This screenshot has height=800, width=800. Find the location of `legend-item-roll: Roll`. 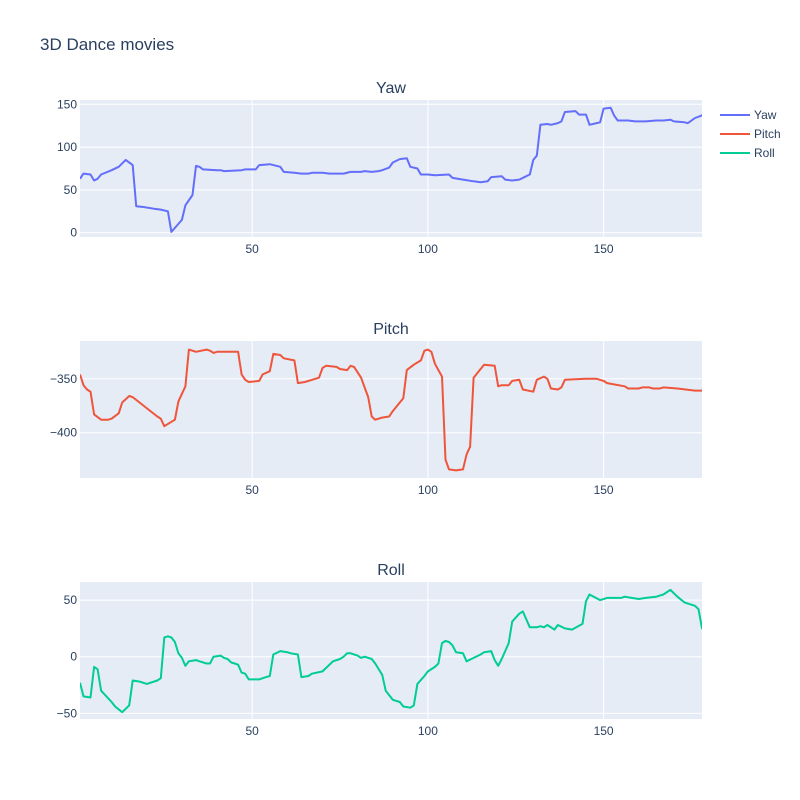

legend-item-roll: Roll is located at coordinates (747, 153).